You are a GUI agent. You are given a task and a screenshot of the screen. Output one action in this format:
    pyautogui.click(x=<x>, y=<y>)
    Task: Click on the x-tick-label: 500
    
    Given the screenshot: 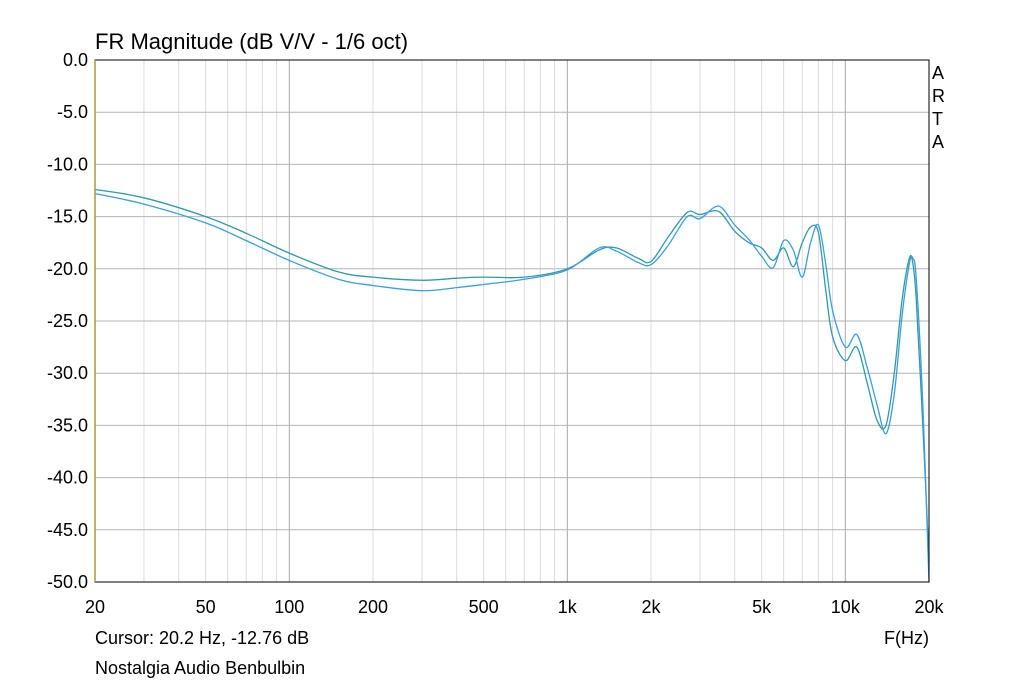 What is the action you would take?
    pyautogui.click(x=484, y=607)
    